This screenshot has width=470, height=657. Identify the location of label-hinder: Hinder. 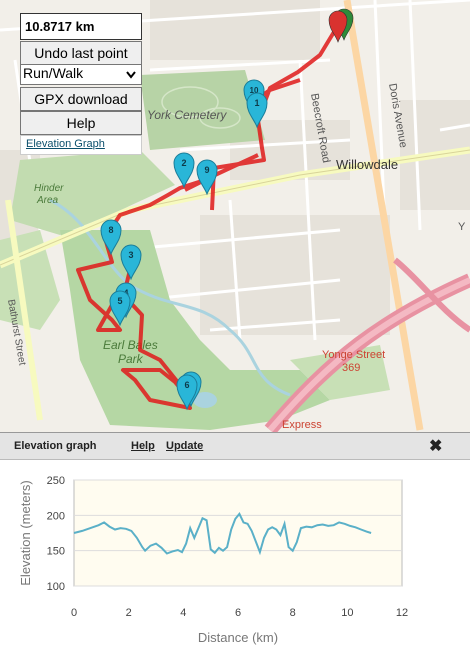
(49, 188).